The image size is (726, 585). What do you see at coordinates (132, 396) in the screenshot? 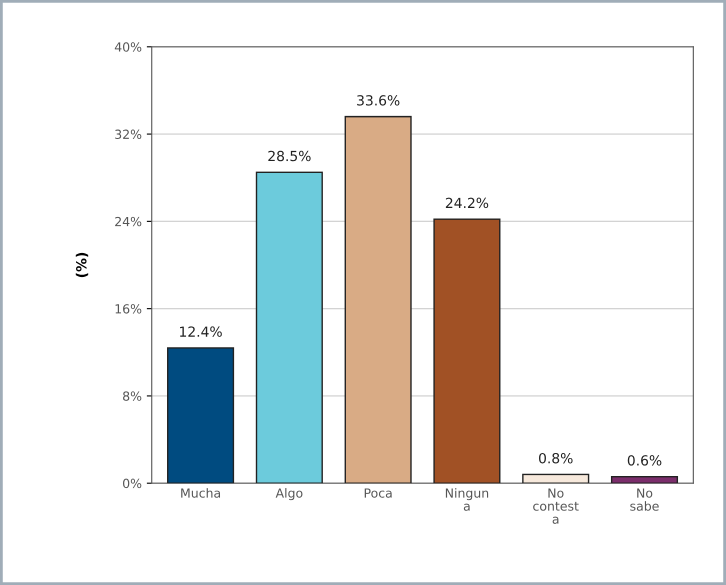
I see `y-tick-label: 8%` at bounding box center [132, 396].